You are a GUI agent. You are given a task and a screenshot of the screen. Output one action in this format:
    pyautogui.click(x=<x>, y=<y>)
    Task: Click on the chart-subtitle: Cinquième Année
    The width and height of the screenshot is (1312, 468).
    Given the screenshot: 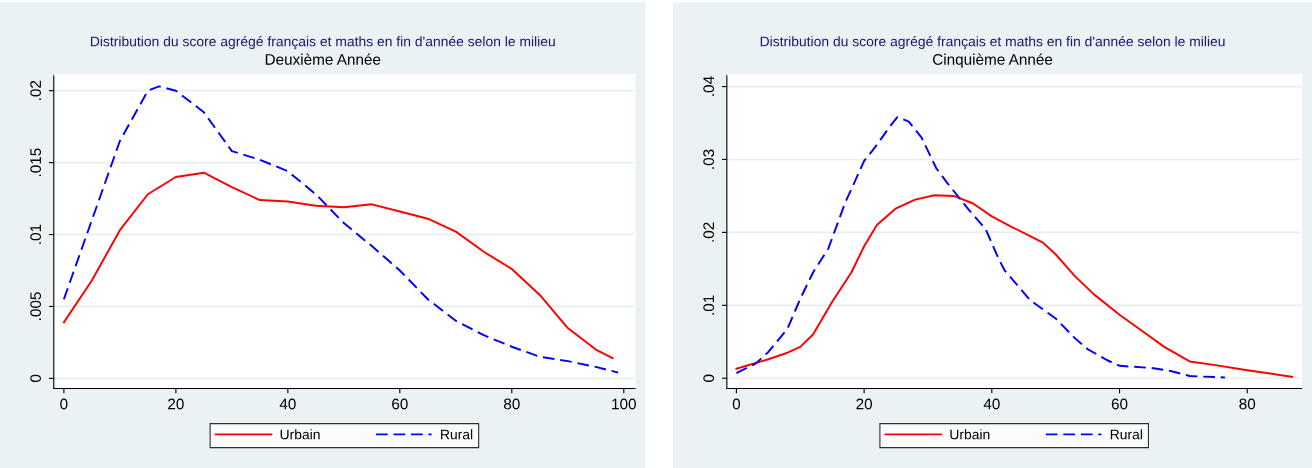 What is the action you would take?
    pyautogui.click(x=993, y=60)
    